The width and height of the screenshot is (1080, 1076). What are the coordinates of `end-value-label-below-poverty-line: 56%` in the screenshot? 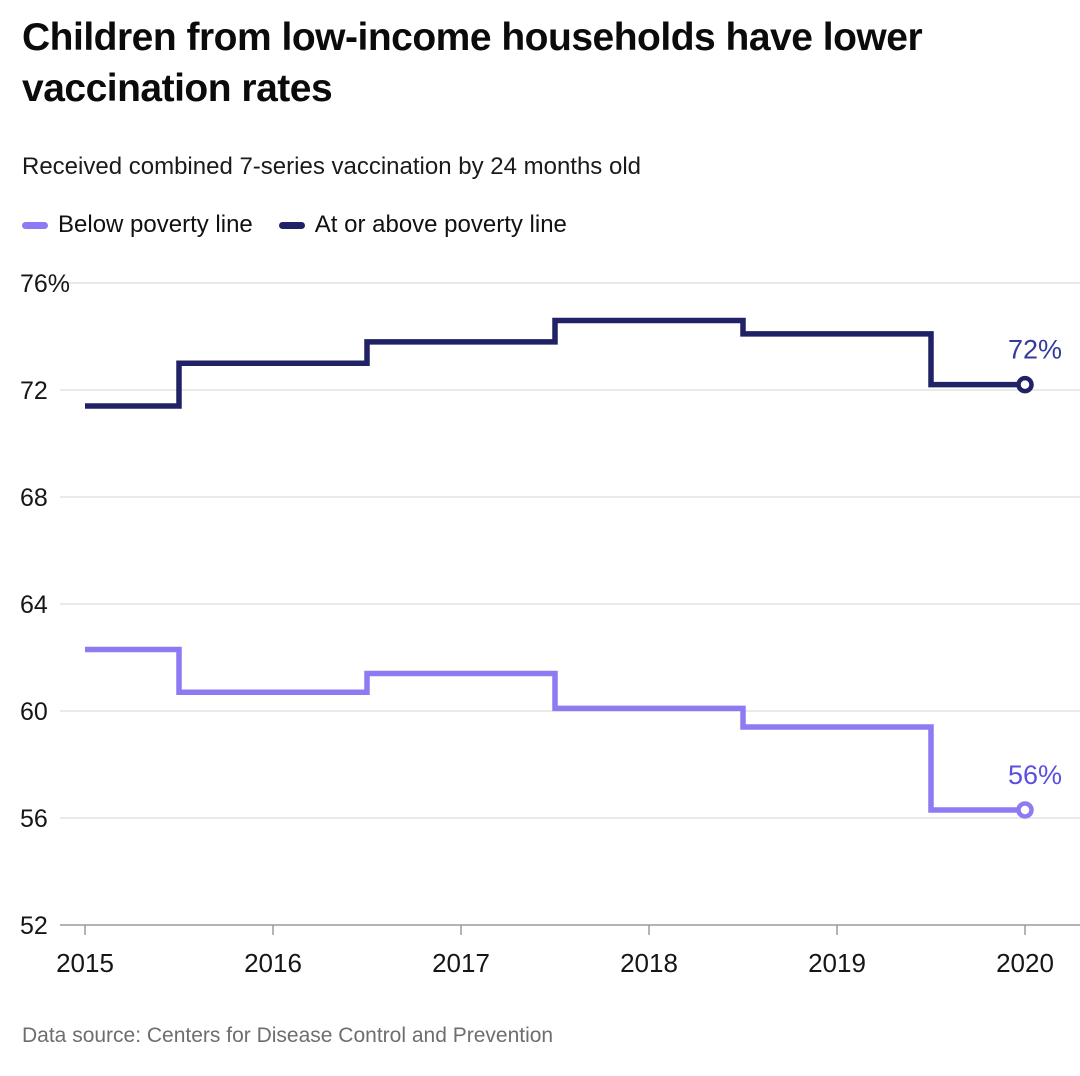 It's located at (1035, 775).